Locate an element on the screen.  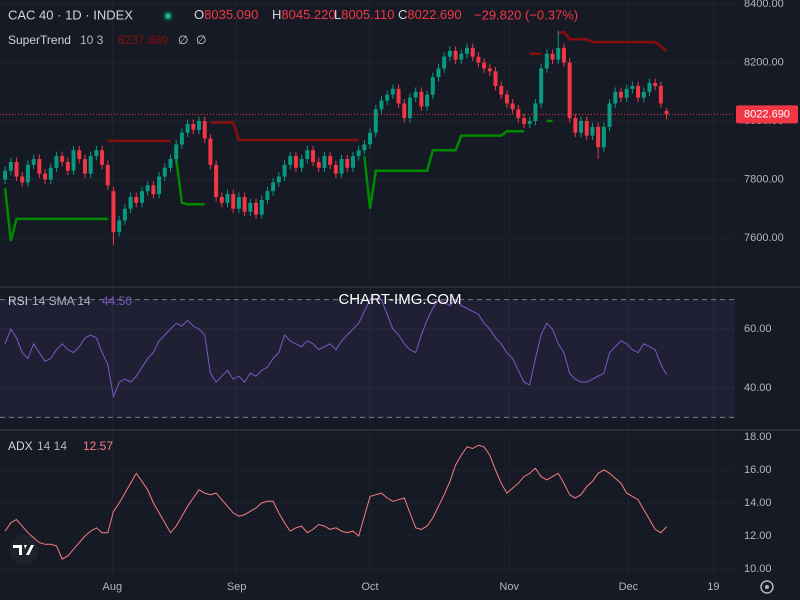
indicator-icon: ∅ is located at coordinates (201, 40).